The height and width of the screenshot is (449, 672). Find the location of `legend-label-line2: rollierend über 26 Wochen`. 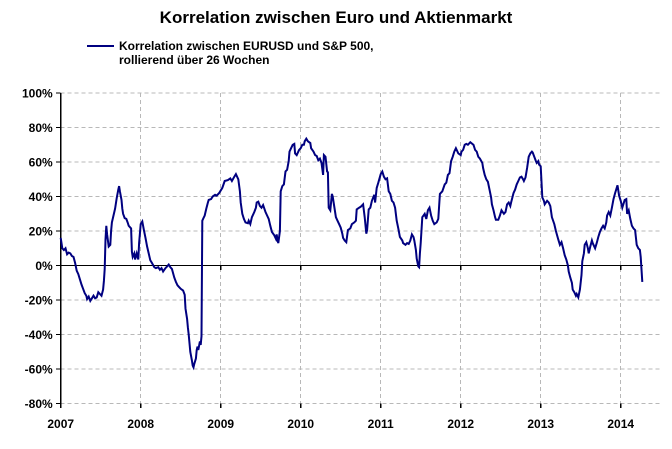

legend-label-line2: rollierend über 26 Wochen is located at coordinates (194, 60).